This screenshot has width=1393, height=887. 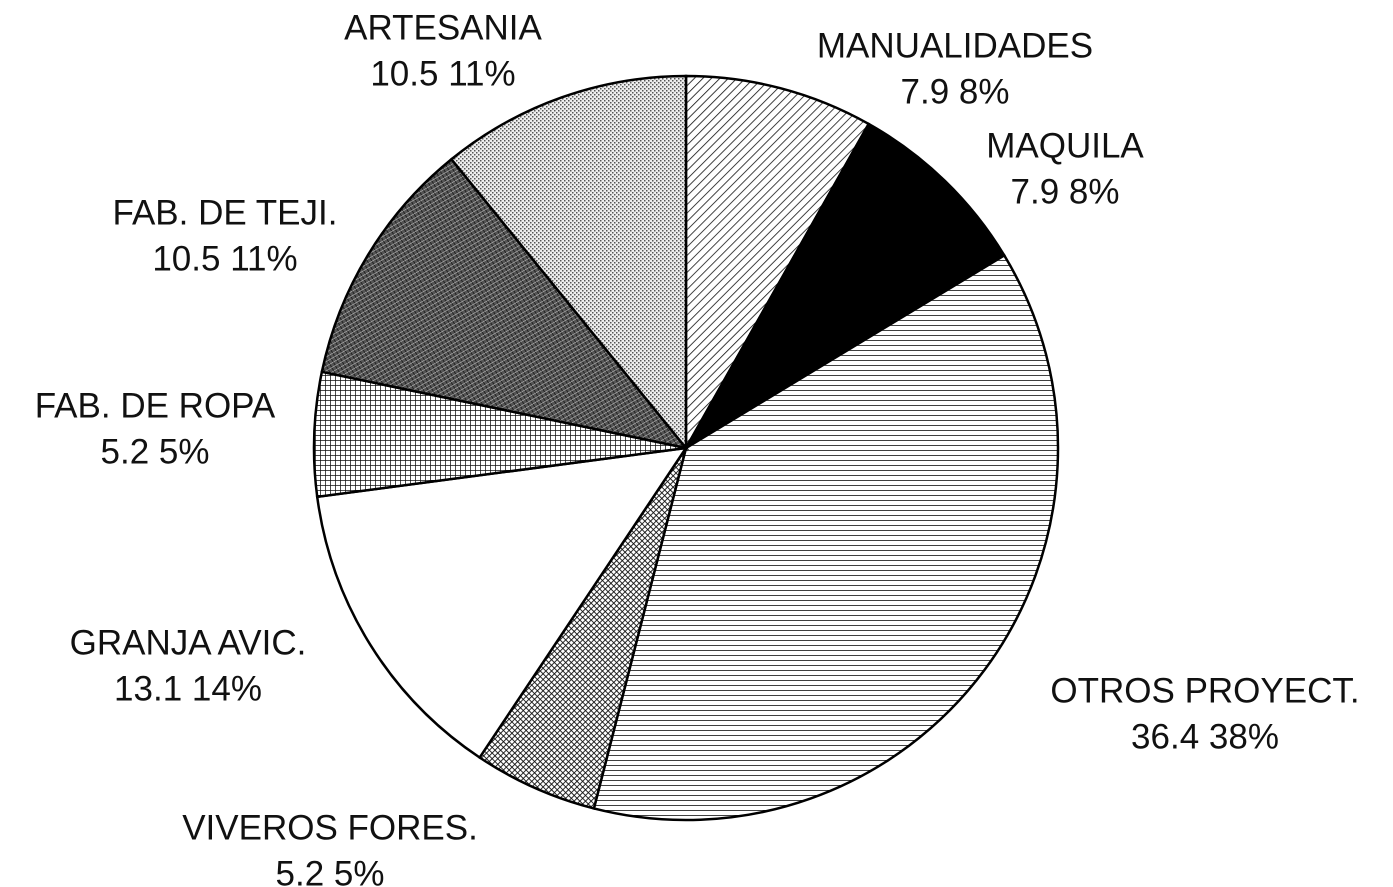 I want to click on slice-label: MAQUILA, so click(x=1065, y=145).